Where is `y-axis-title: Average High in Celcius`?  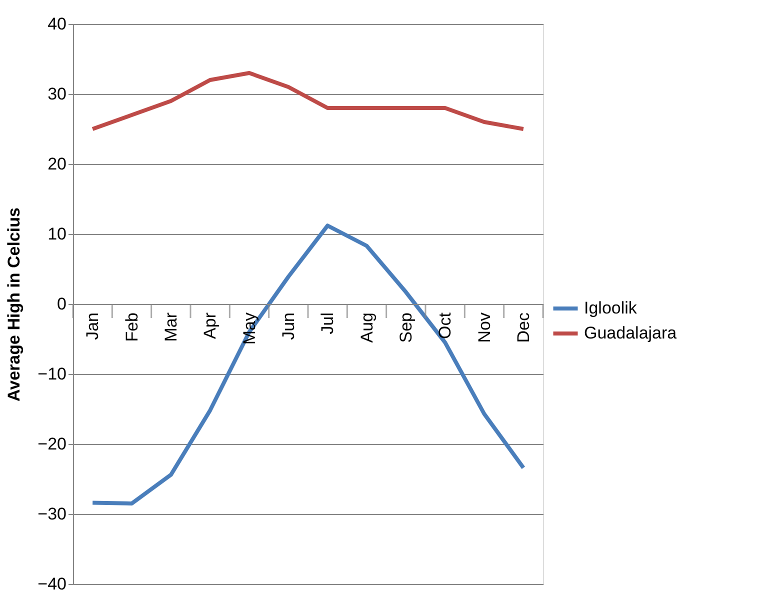
y-axis-title: Average High in Celcius is located at coordinates (14, 305).